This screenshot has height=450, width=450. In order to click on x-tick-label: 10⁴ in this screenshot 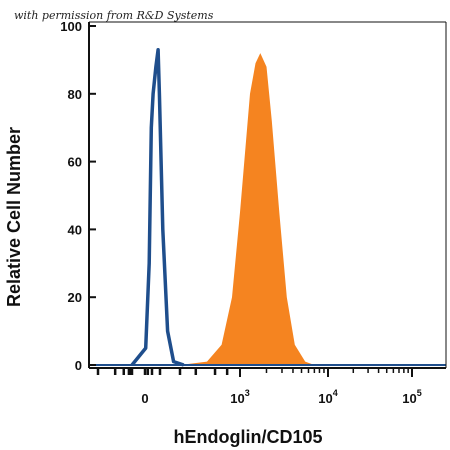, I will do `click(327, 397)`.